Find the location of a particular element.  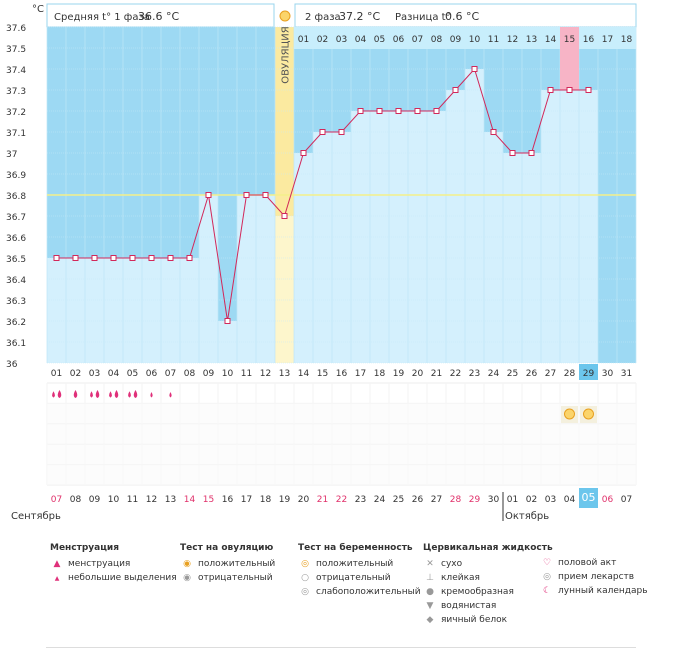

cycle-day-label: 06 is located at coordinates (152, 374).